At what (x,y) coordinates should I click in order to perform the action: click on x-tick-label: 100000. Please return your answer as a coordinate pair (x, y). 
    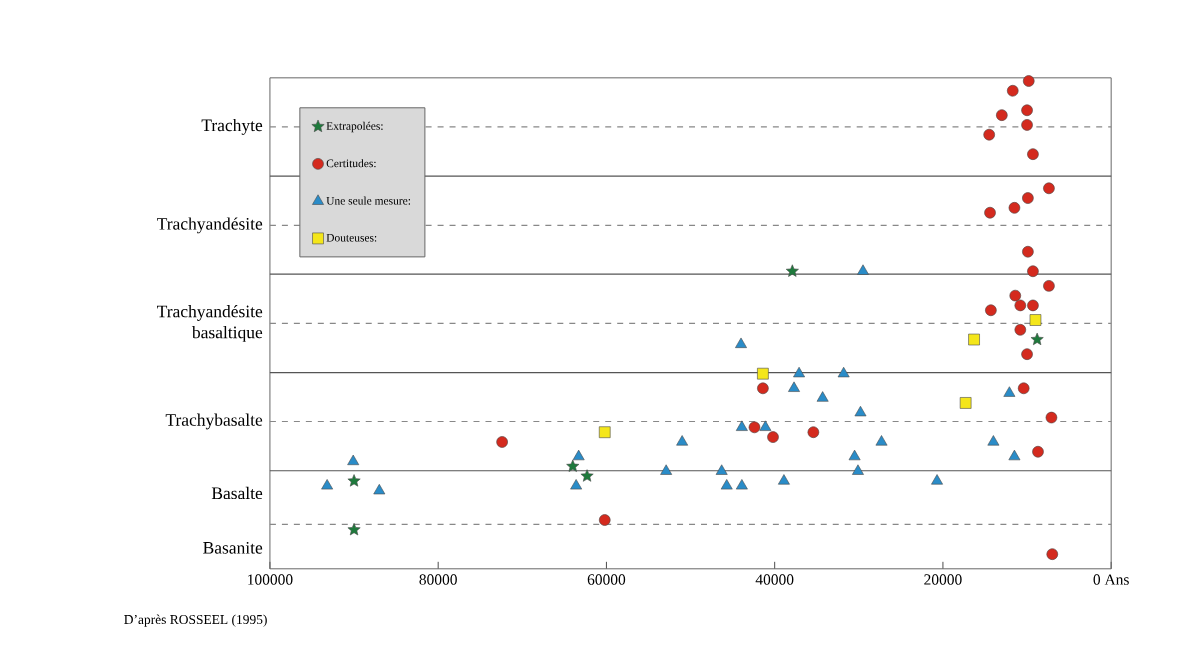
    Looking at the image, I should click on (270, 579).